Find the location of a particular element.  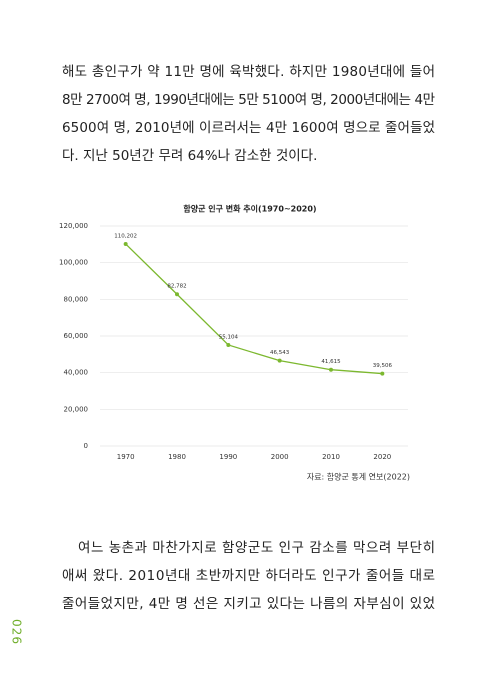

data-label: 41,615 is located at coordinates (331, 362).